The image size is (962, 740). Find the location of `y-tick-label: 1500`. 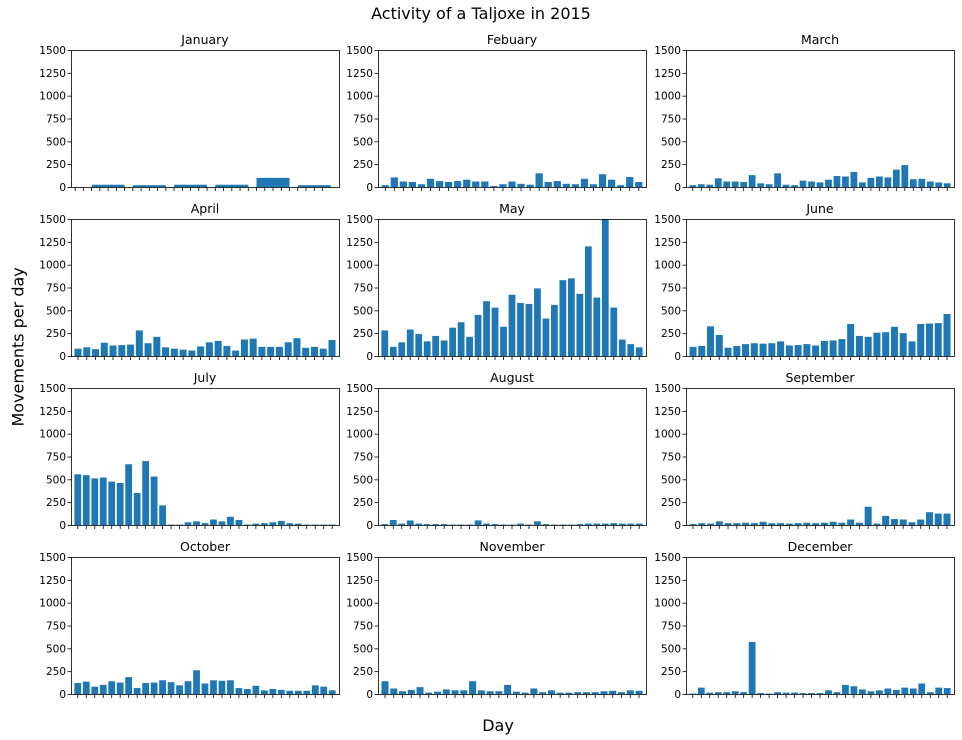

y-tick-label: 1500 is located at coordinates (52, 389).